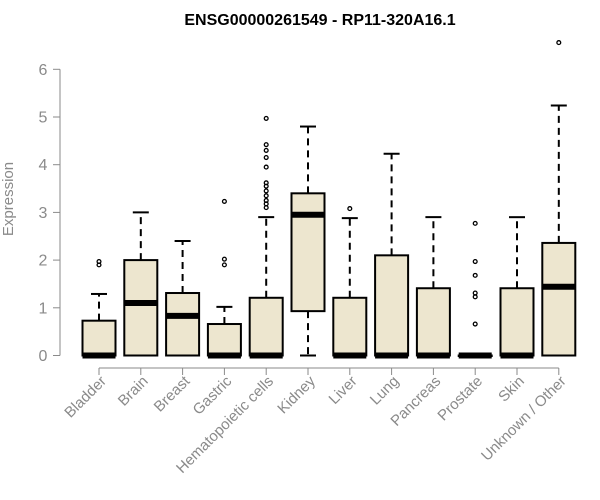 This screenshot has height=500, width=600. Describe the element at coordinates (319, 20) in the screenshot. I see `chart-title: ENSG00000261549 - RP11-320A16.1` at that location.